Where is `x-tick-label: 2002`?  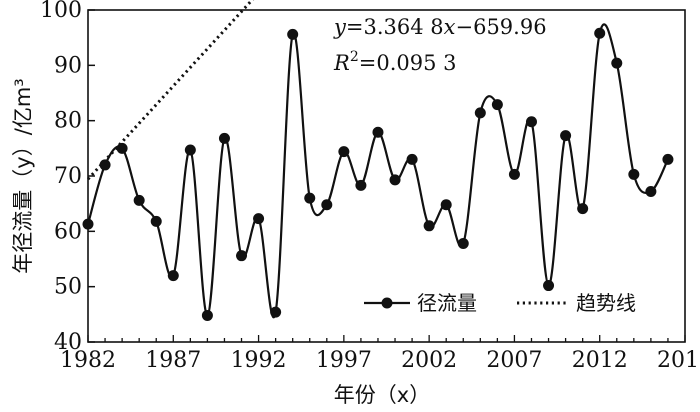 x-tick-label: 2002 is located at coordinates (429, 360).